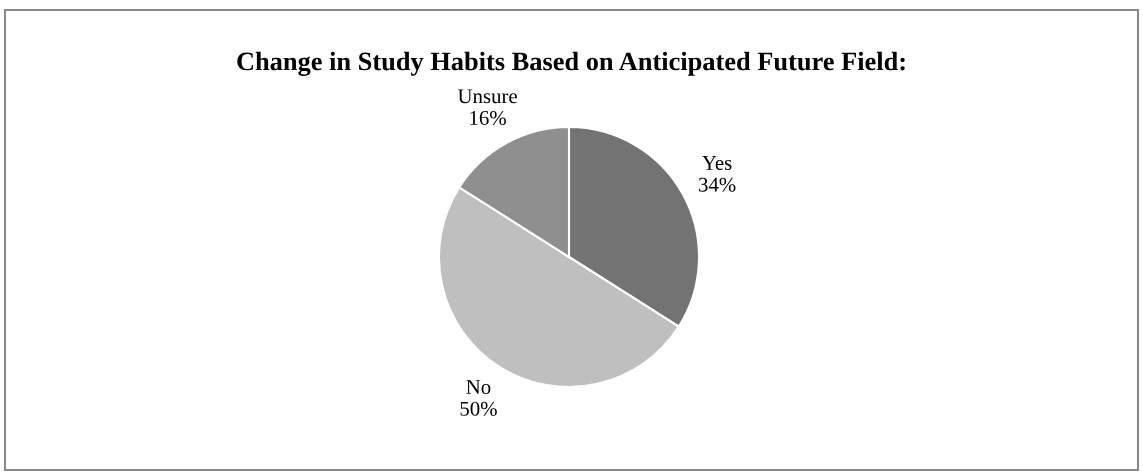 This screenshot has width=1143, height=473. Describe the element at coordinates (717, 184) in the screenshot. I see `data-label: 34%` at that location.